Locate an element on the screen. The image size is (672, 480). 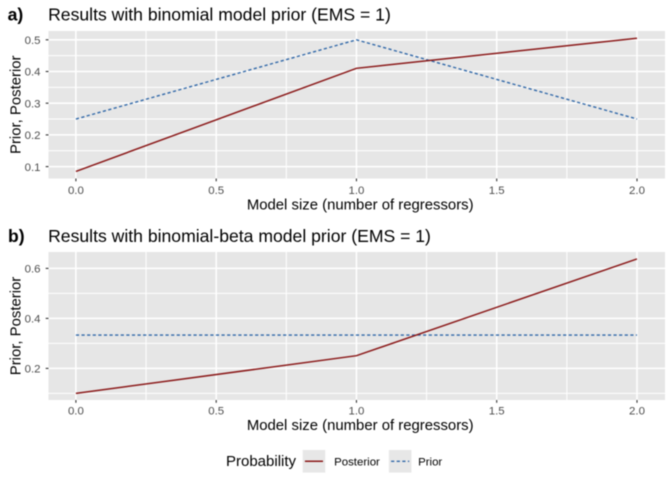
svg-text: a) is located at coordinates (16, 14).